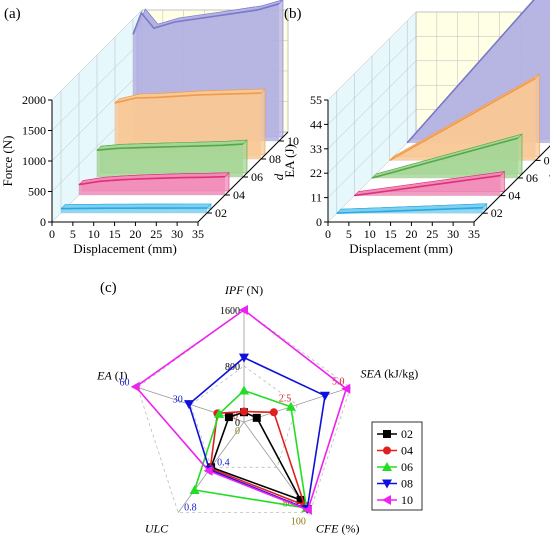 This screenshot has width=550, height=559. I want to click on z-tick-label: 08, so click(275, 159).